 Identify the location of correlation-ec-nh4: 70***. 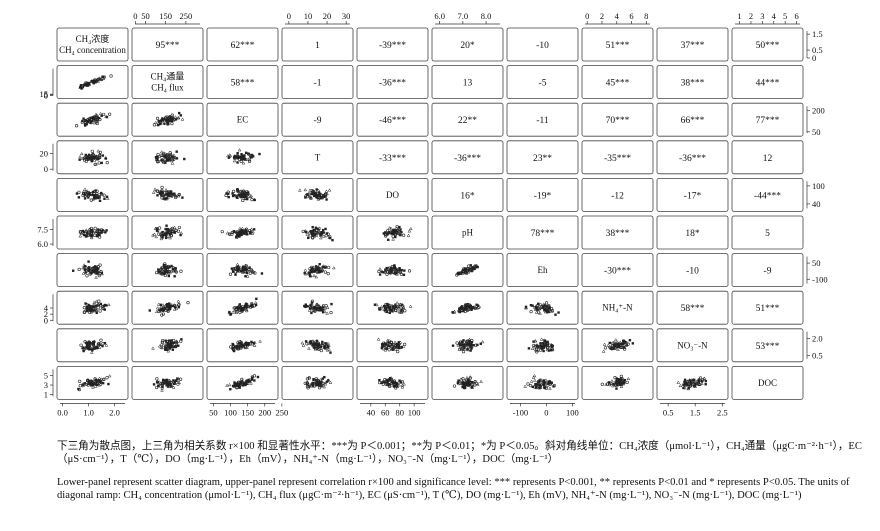
(618, 121).